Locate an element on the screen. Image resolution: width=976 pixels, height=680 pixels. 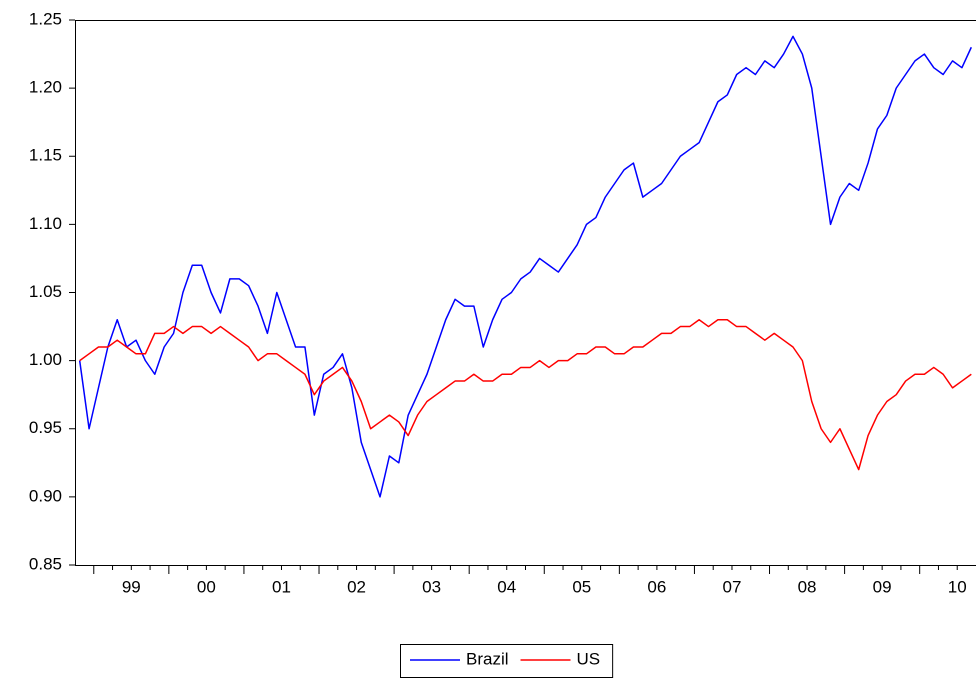
legend-label: Brazil is located at coordinates (487, 658).